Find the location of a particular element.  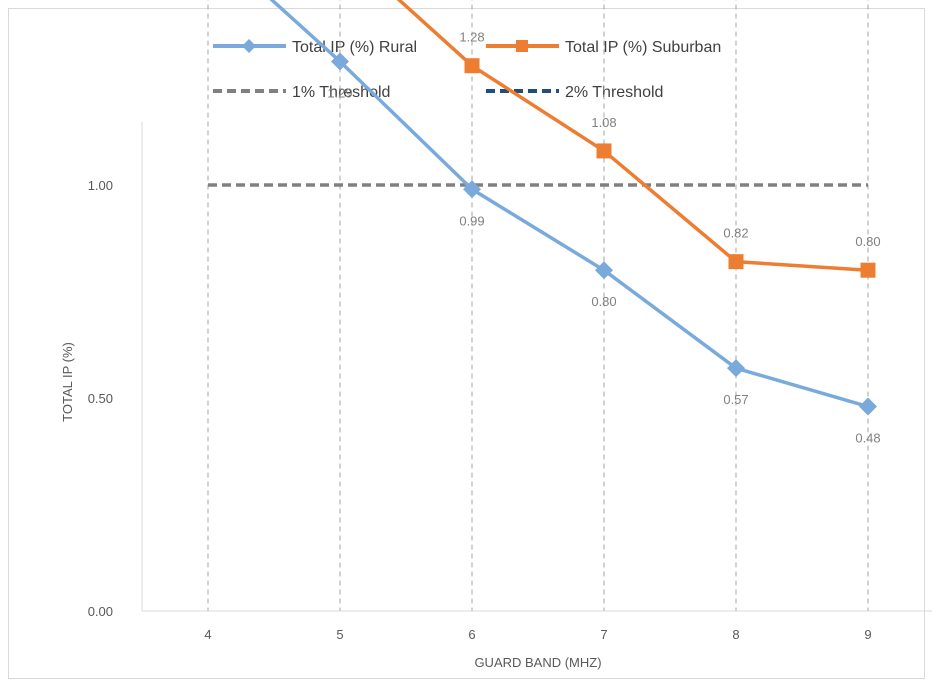

x-tick-label: 8 is located at coordinates (735, 634).